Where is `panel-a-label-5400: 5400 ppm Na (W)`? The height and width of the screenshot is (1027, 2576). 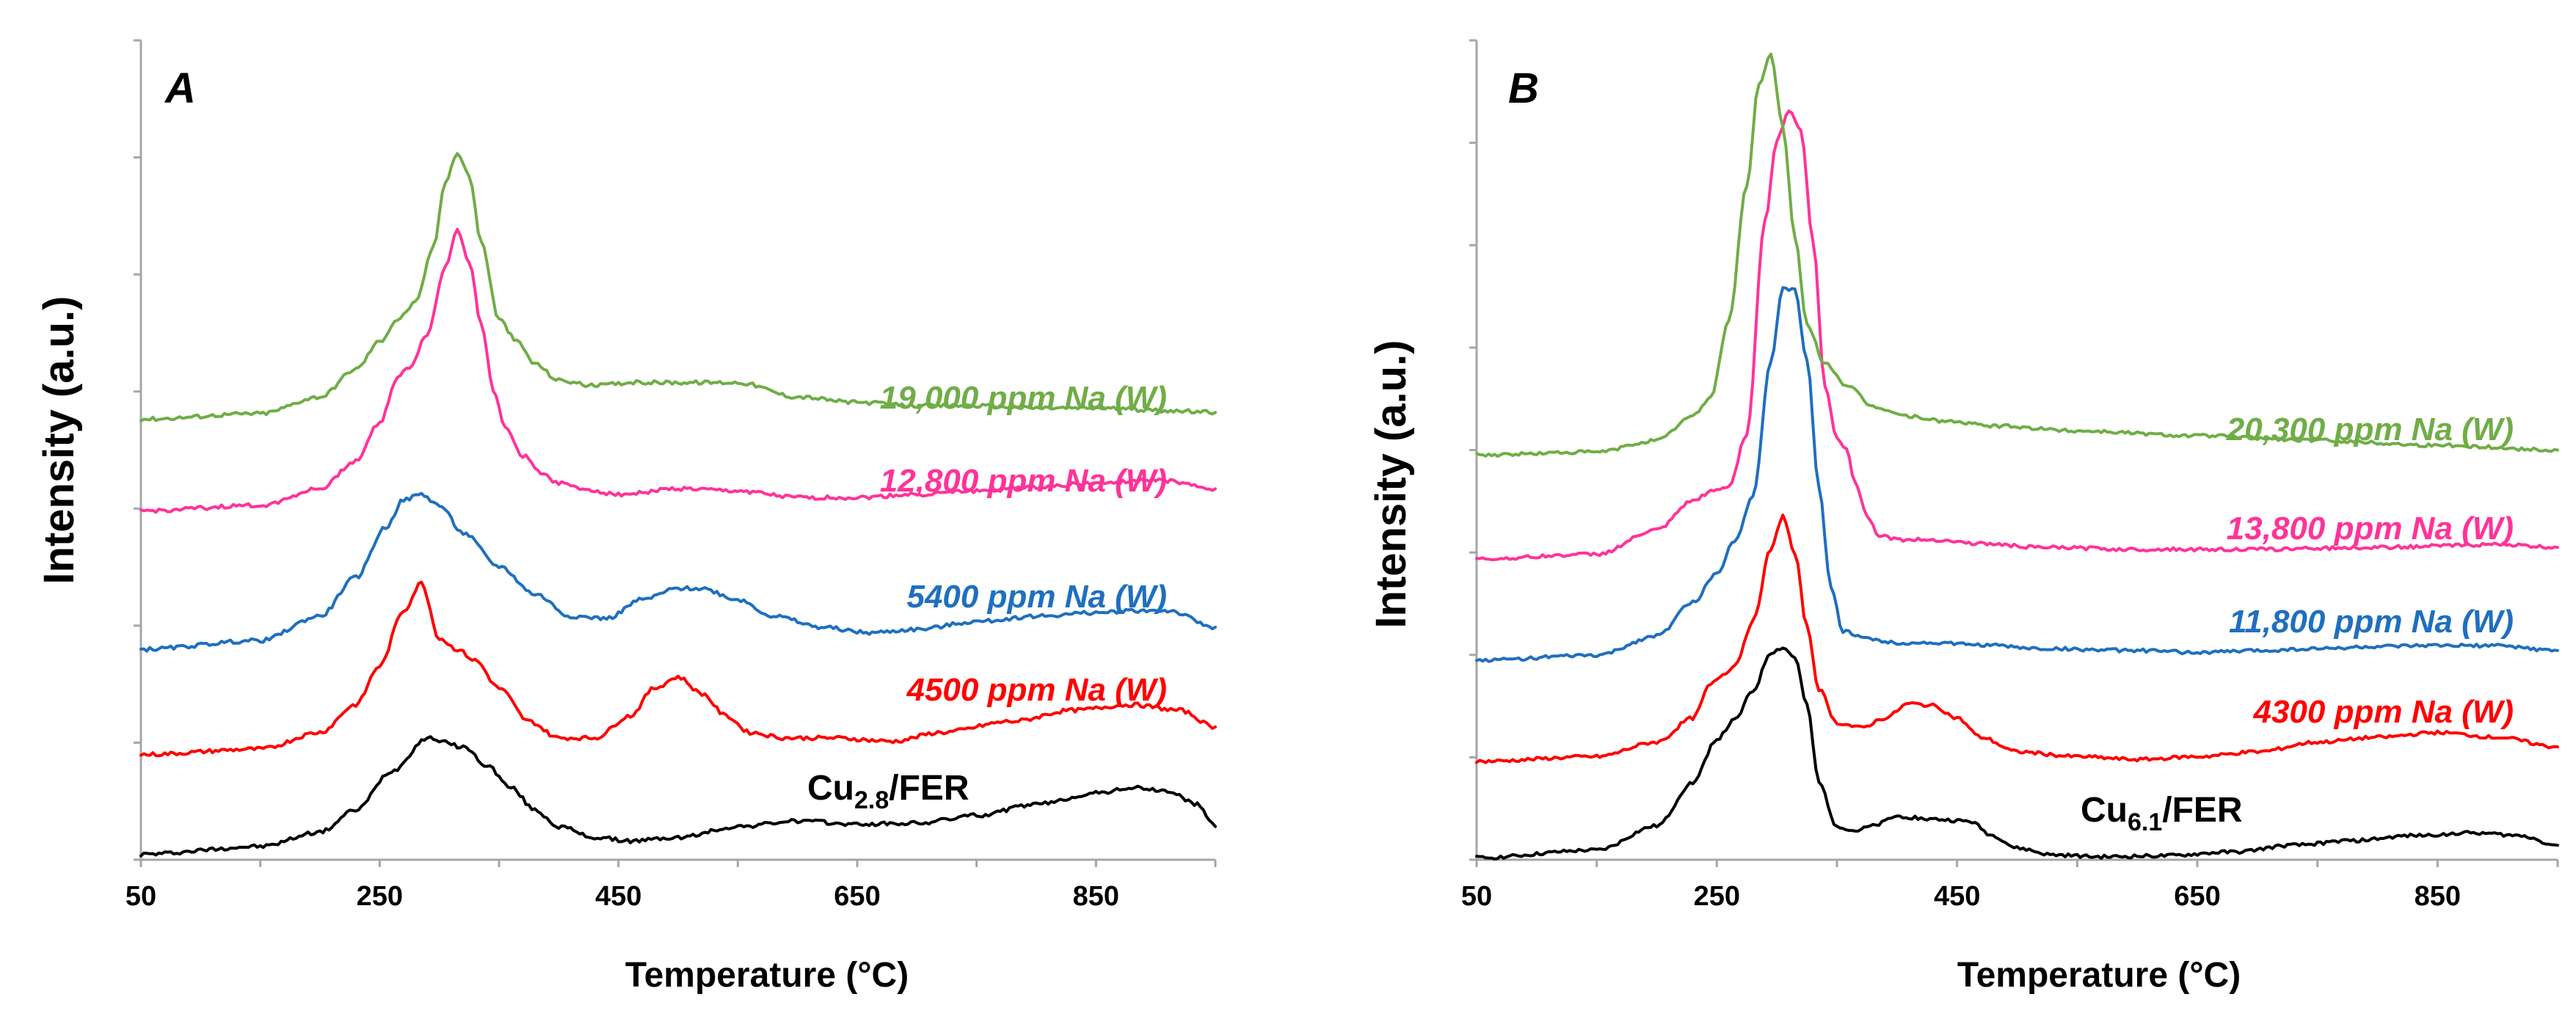
panel-a-label-5400: 5400 ppm Na (W) is located at coordinates (1036, 597).